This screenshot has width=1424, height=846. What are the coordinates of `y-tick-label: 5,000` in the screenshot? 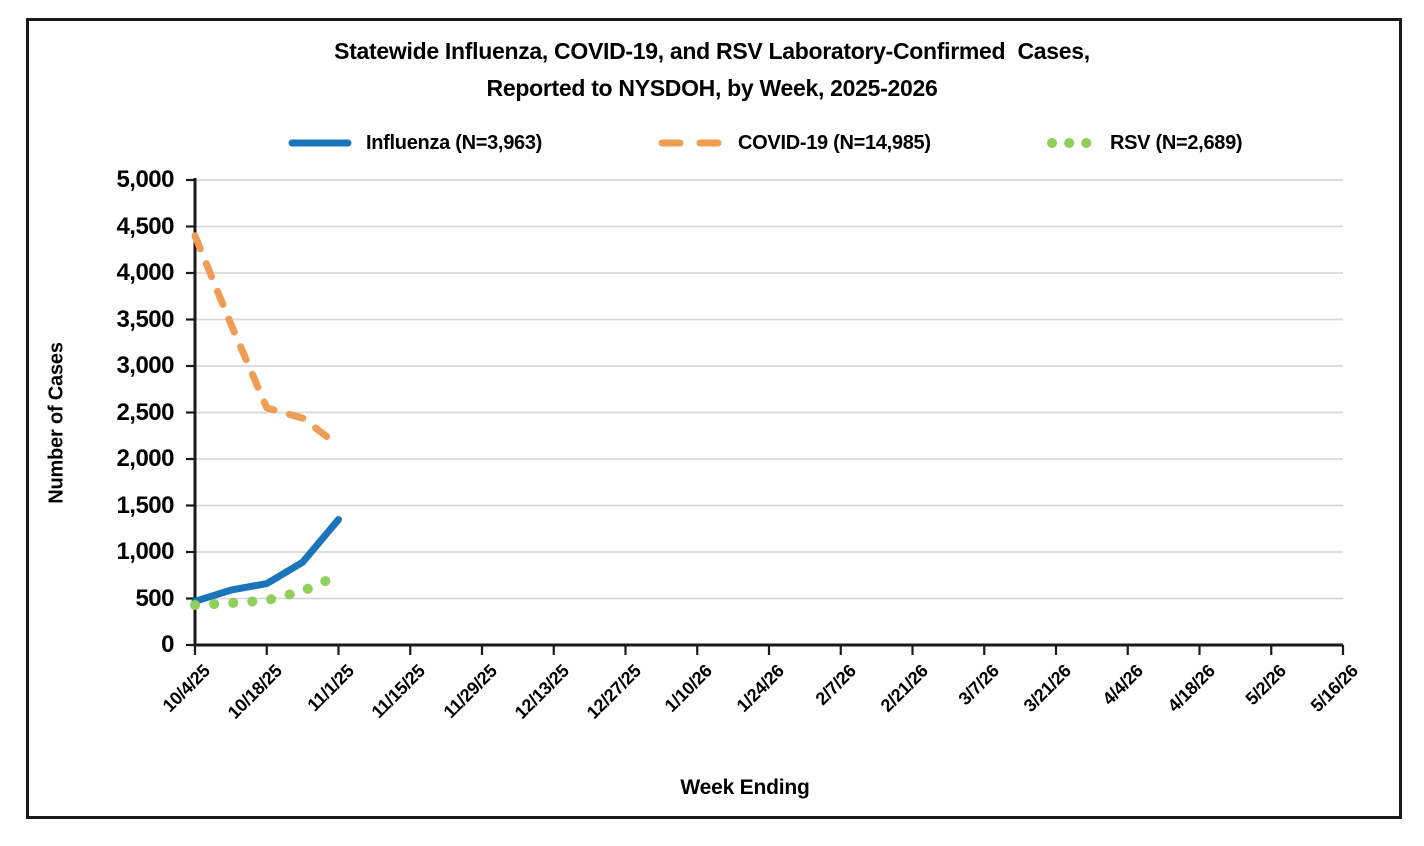 It's located at (145, 179).